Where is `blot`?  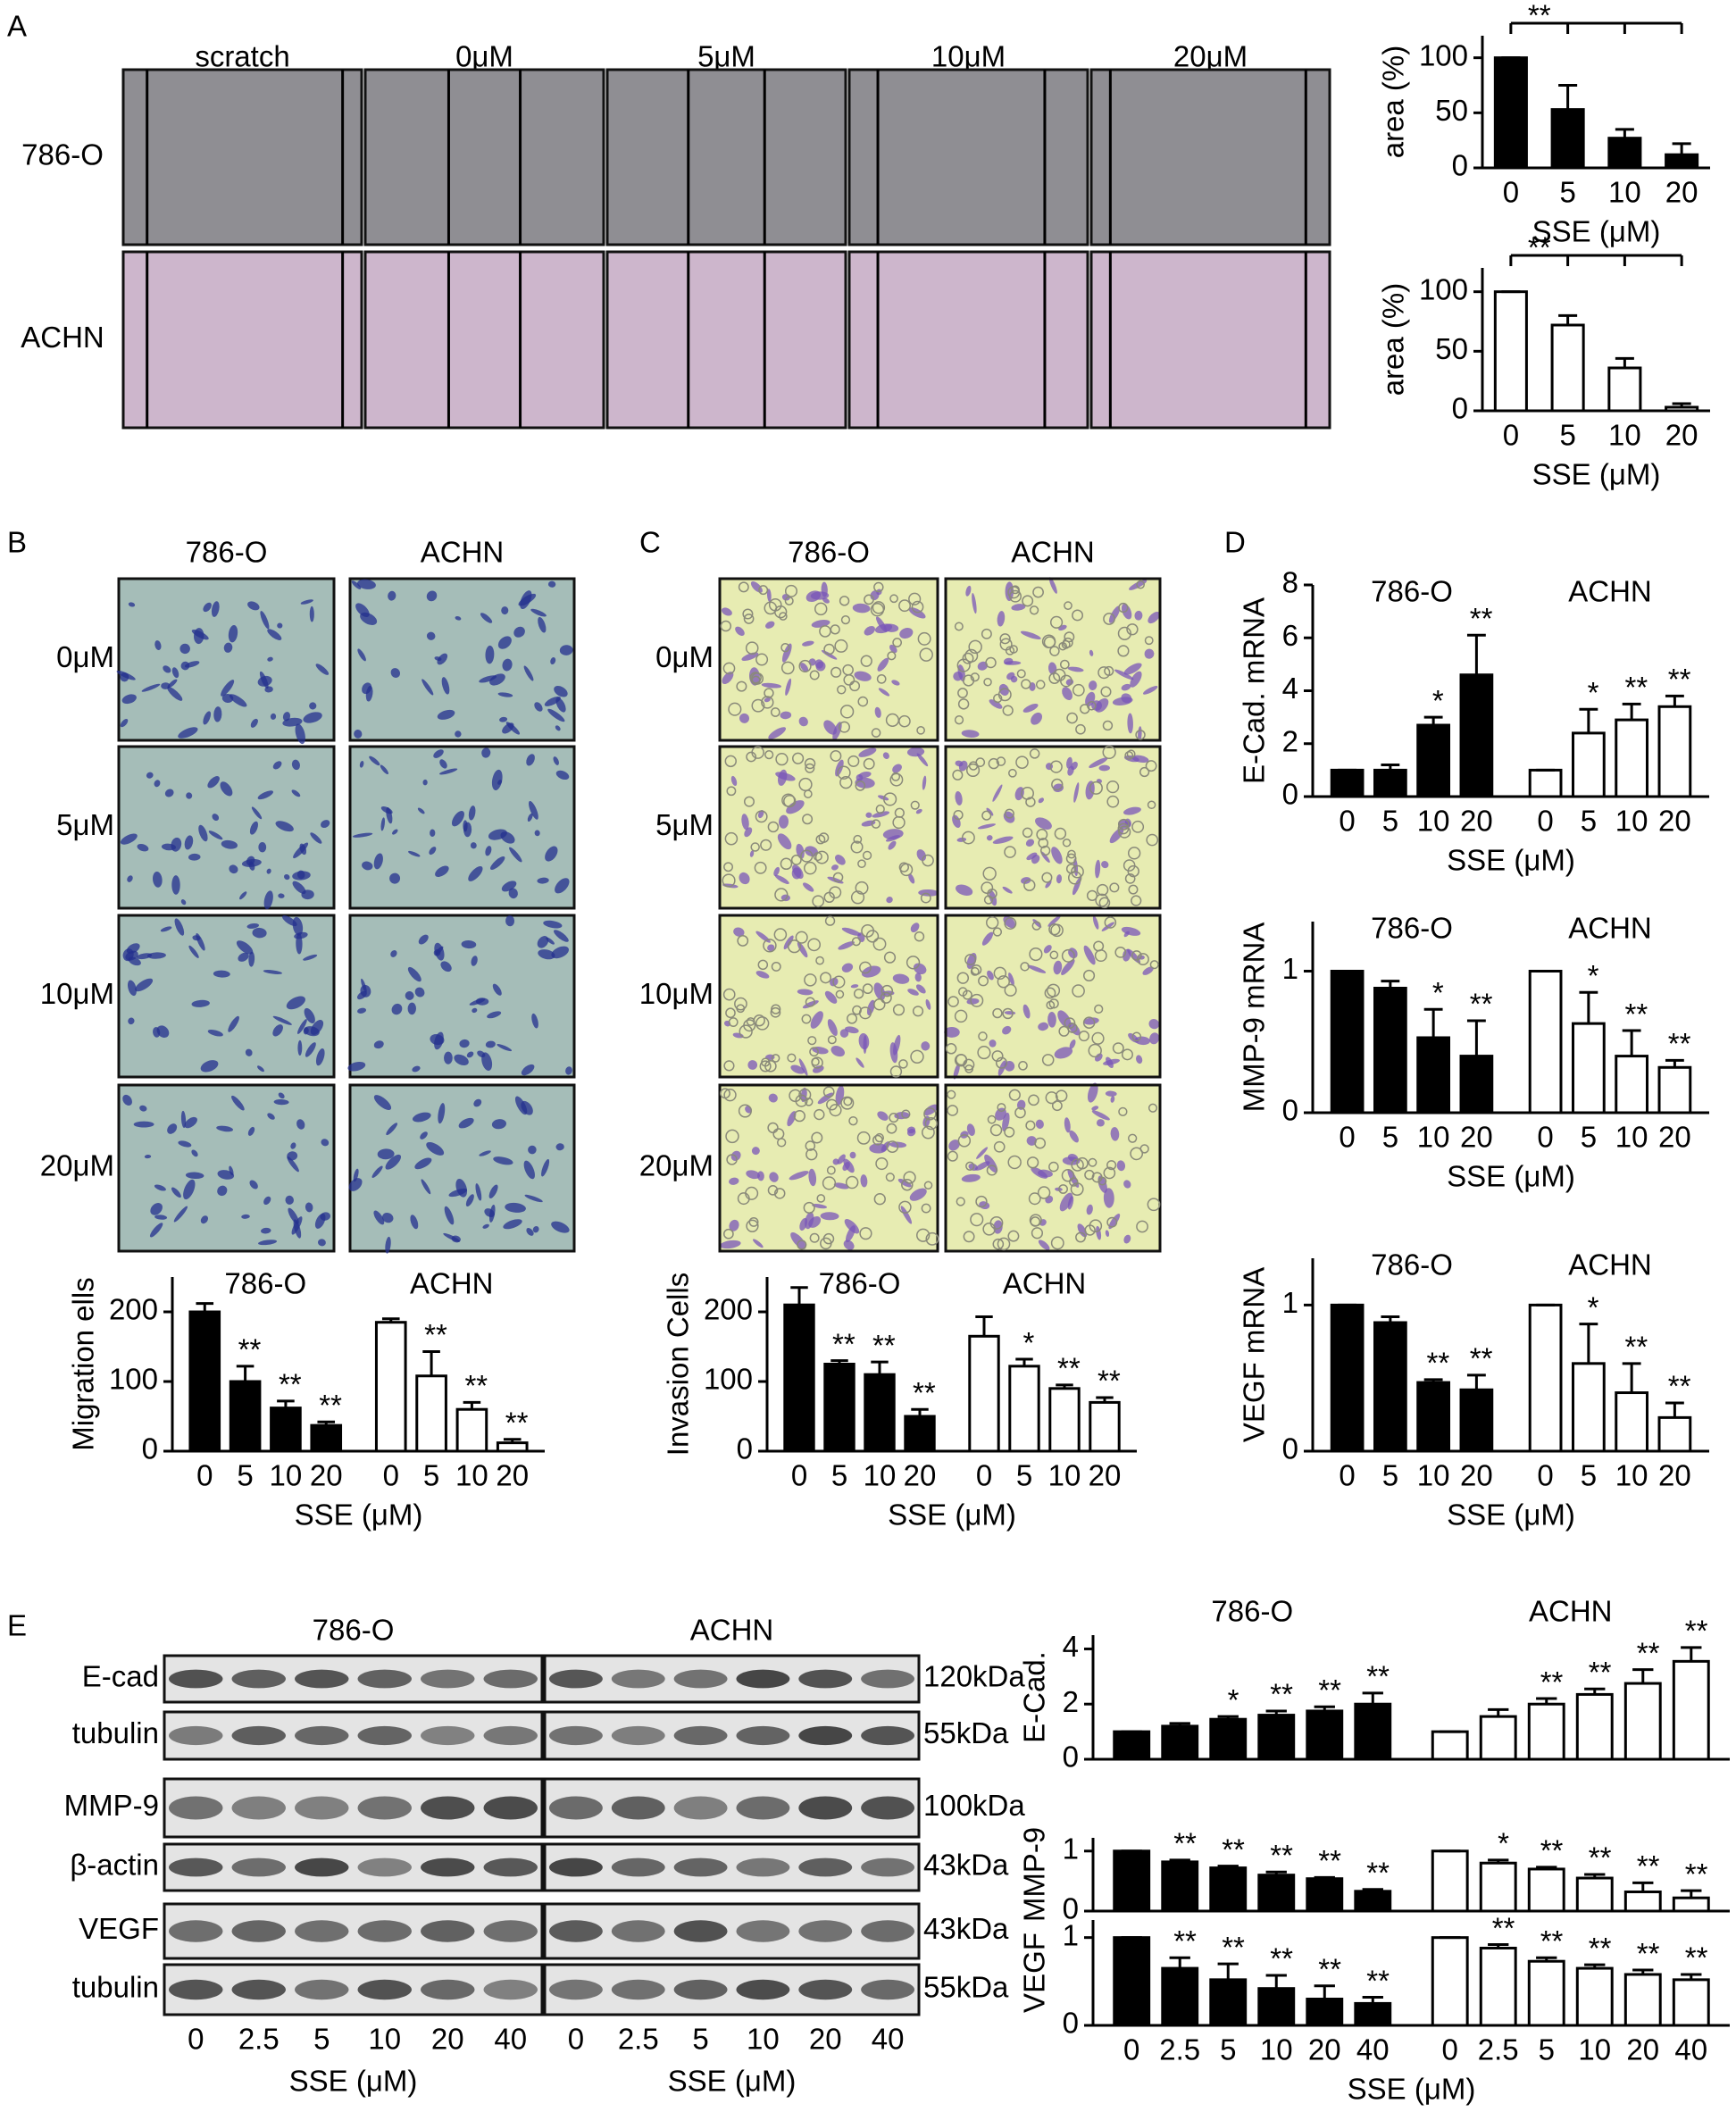
blot is located at coordinates (732, 1679).